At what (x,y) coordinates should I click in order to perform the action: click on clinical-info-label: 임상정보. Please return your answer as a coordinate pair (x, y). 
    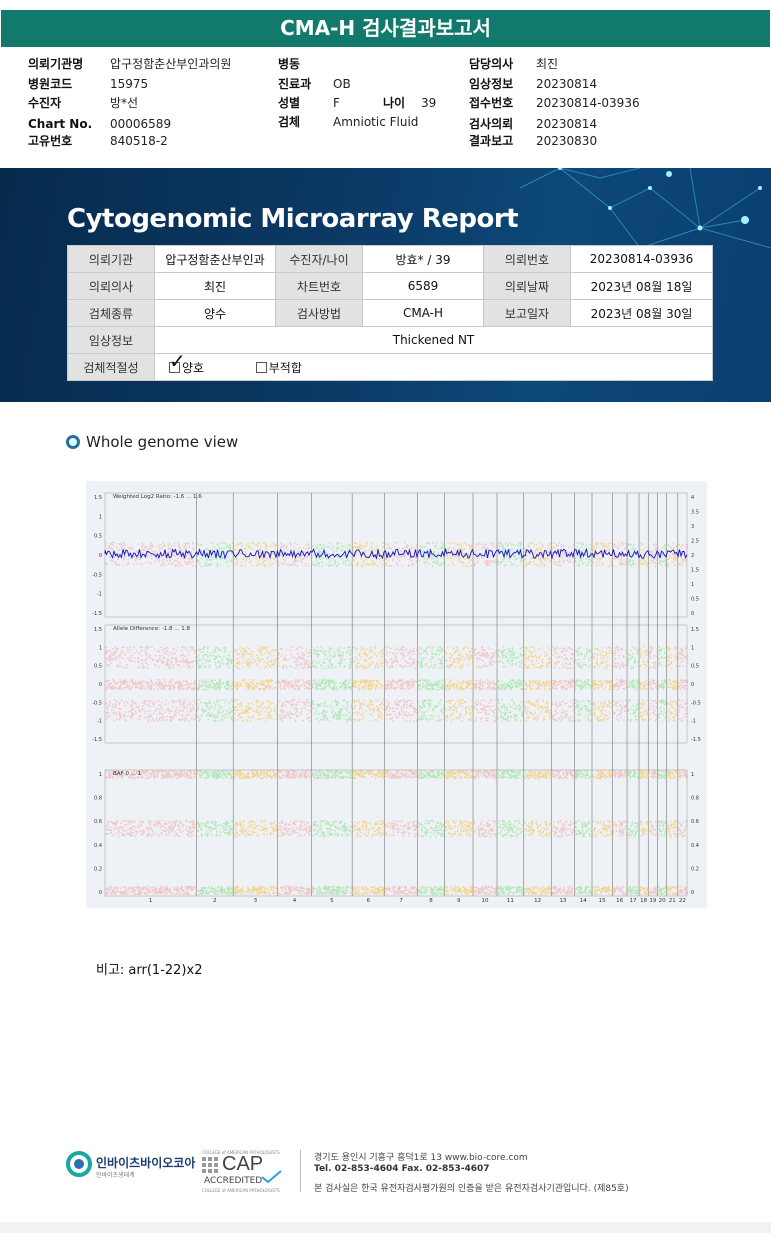
    Looking at the image, I should click on (111, 340).